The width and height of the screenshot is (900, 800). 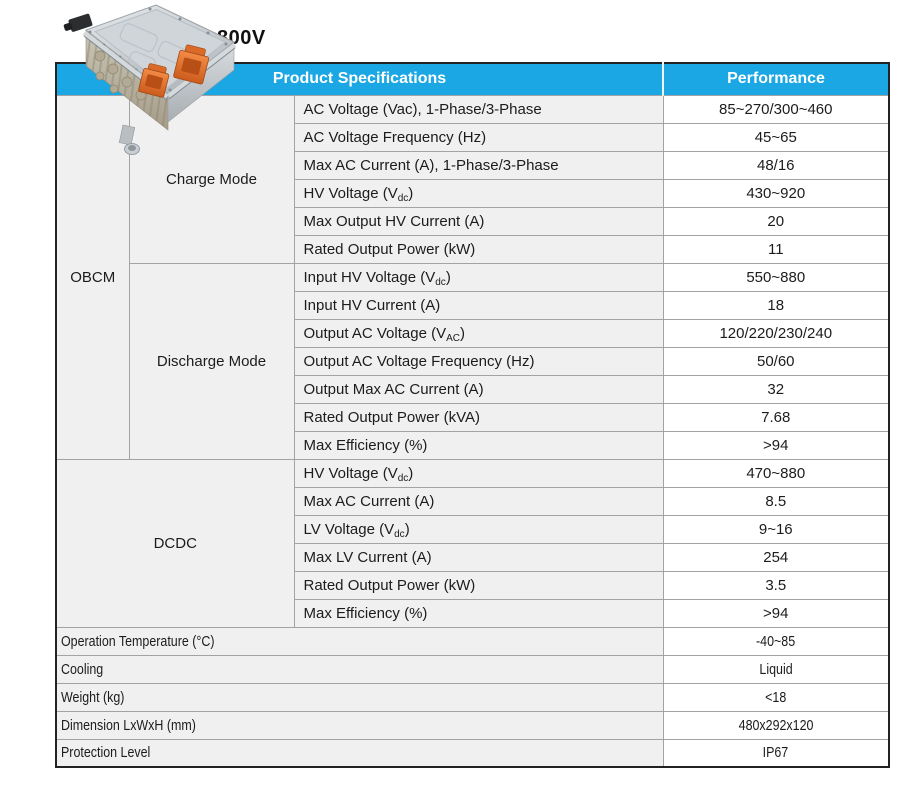 I want to click on spec-value: 20, so click(x=776, y=221).